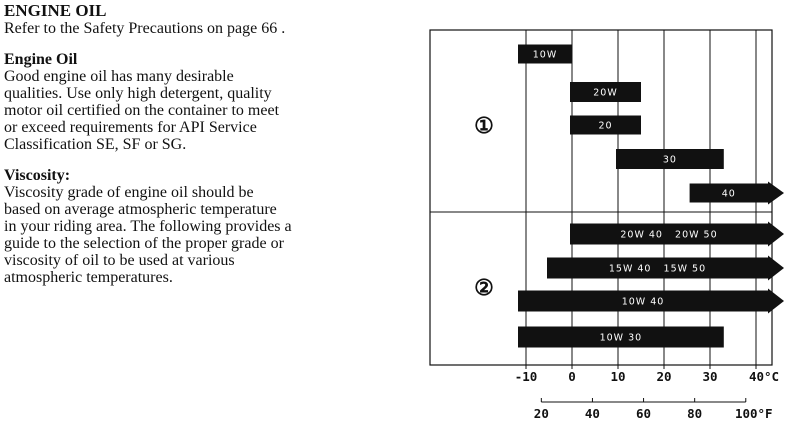 The width and height of the screenshot is (800, 431). Describe the element at coordinates (119, 76) in the screenshot. I see `body-line: Good engine oil has many desirable` at that location.